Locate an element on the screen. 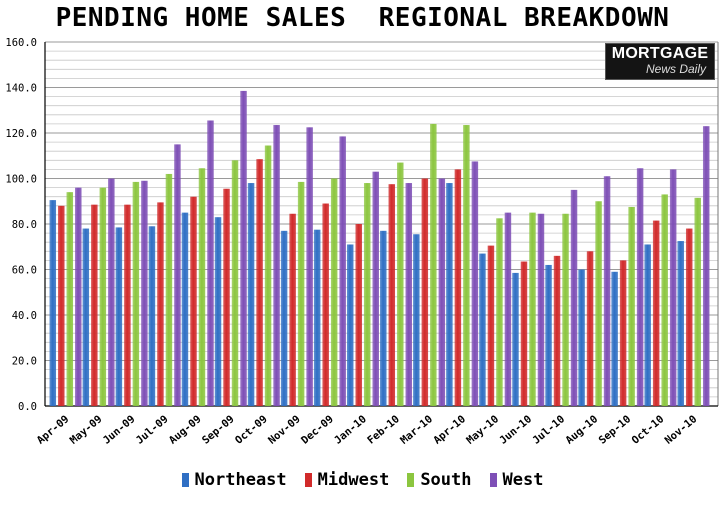 Image resolution: width=725 pixels, height=525 pixels. x-tick-label: Apr-10 is located at coordinates (449, 430).